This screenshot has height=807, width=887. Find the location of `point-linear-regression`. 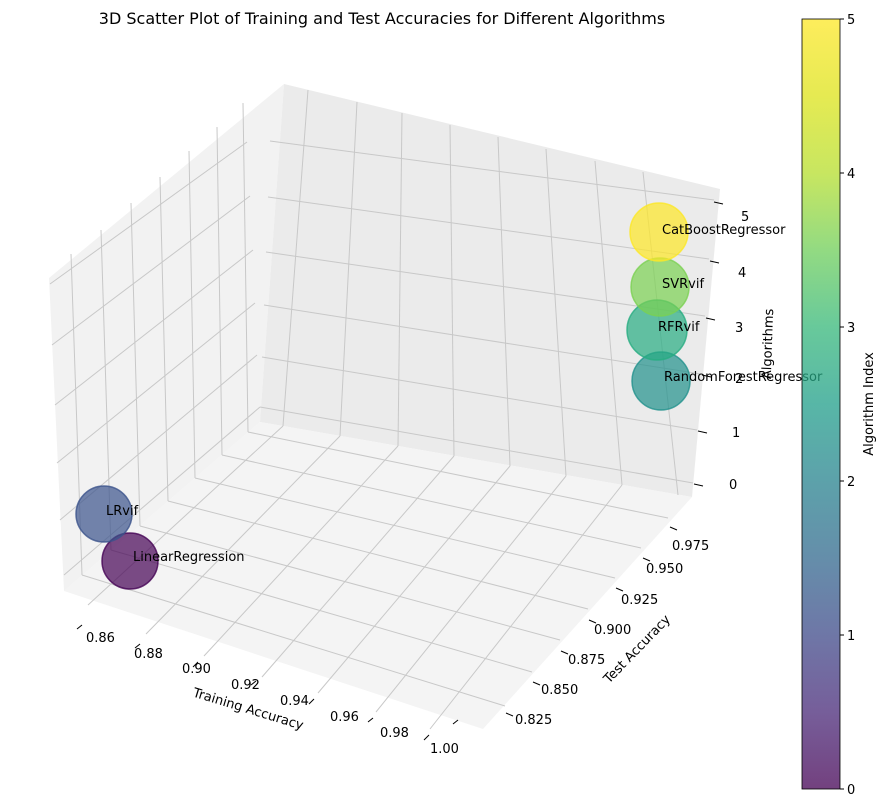

point-linear-regression is located at coordinates (130, 561).